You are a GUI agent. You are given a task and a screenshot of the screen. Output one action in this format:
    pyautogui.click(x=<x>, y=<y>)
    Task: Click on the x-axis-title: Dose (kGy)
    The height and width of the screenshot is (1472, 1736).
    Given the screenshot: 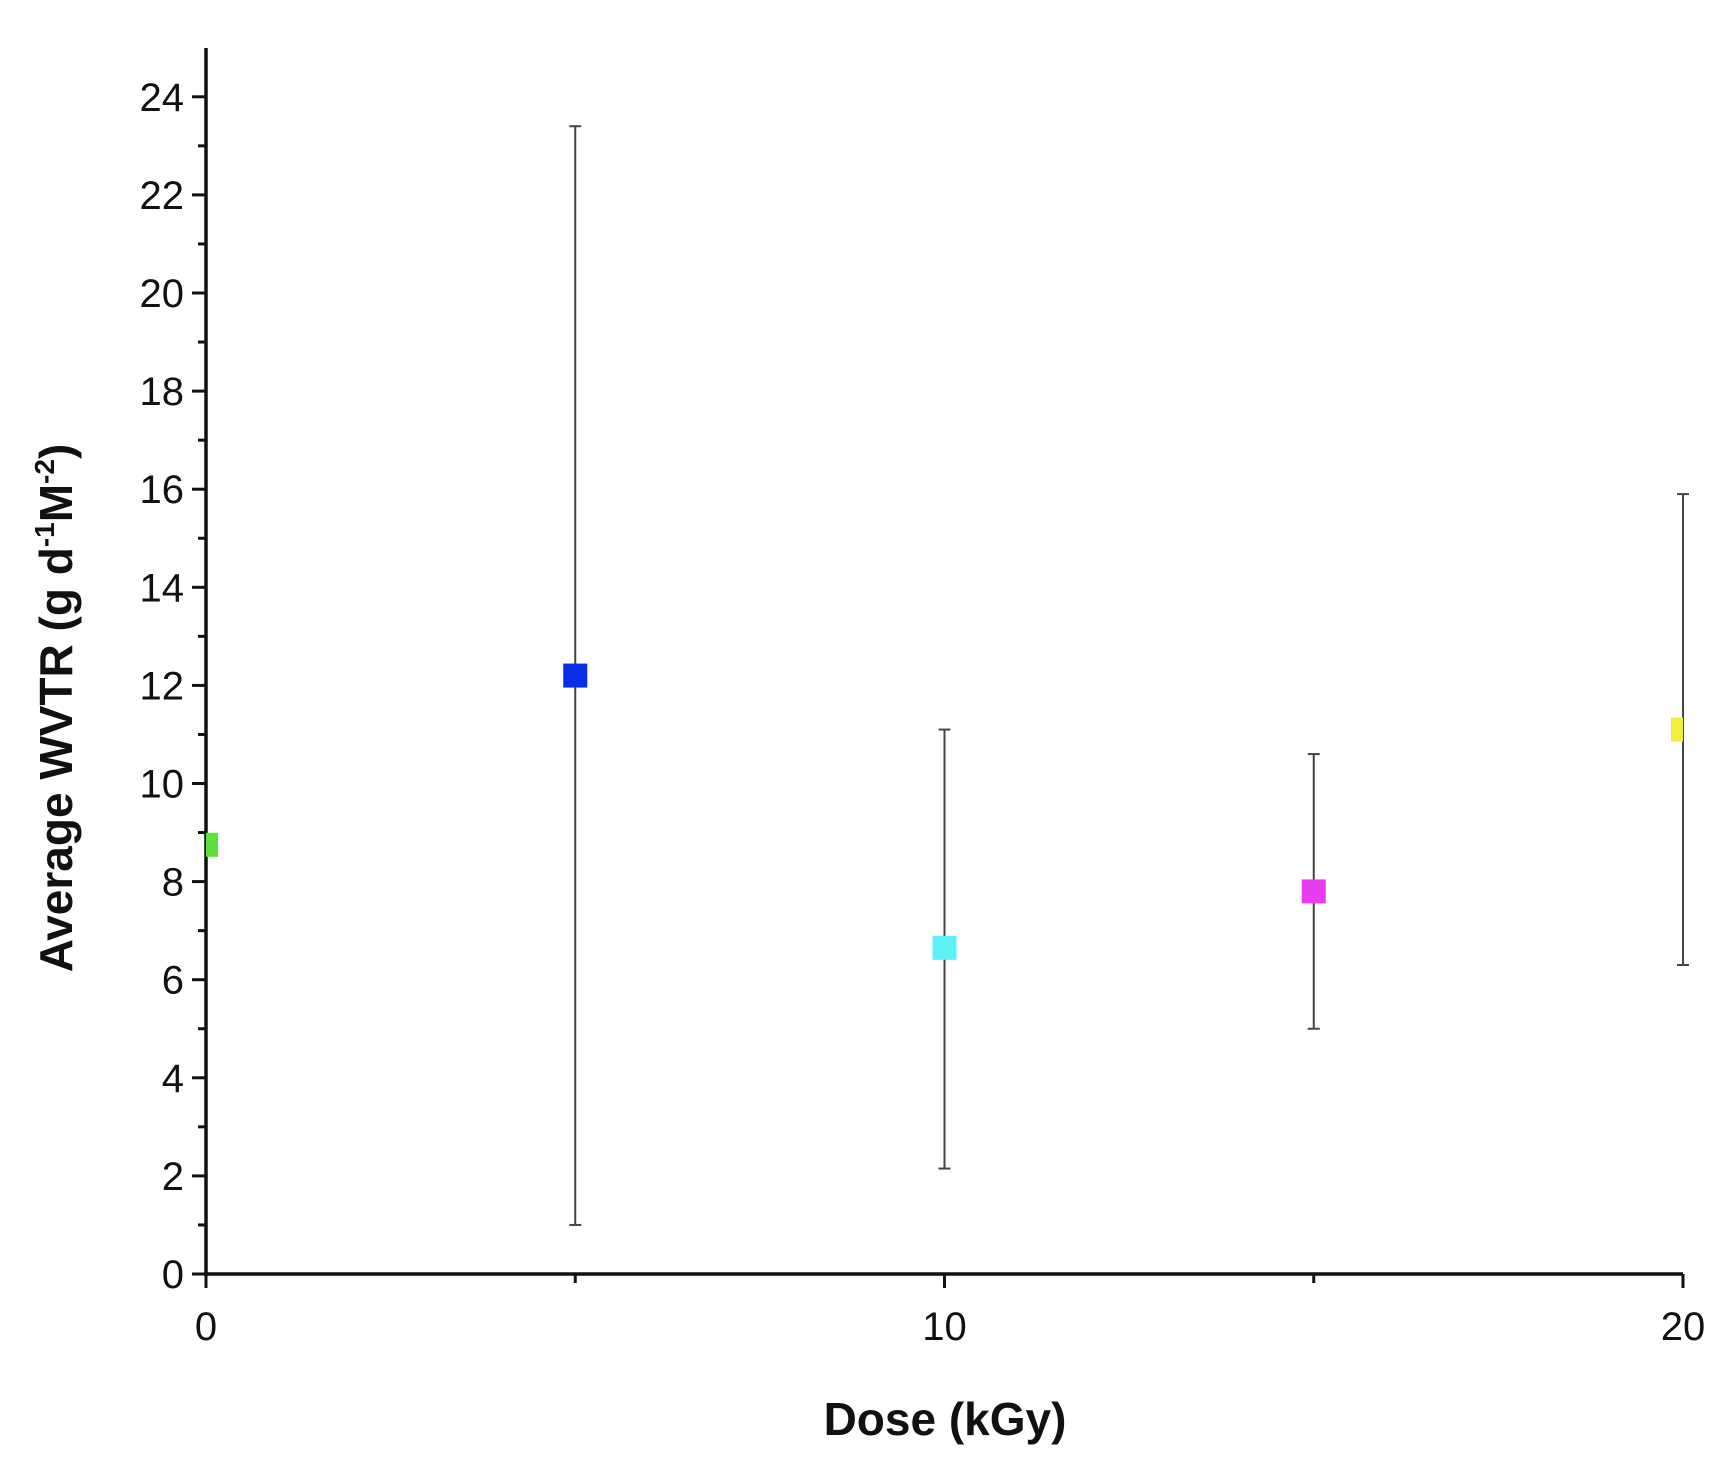 What is the action you would take?
    pyautogui.click(x=945, y=1419)
    